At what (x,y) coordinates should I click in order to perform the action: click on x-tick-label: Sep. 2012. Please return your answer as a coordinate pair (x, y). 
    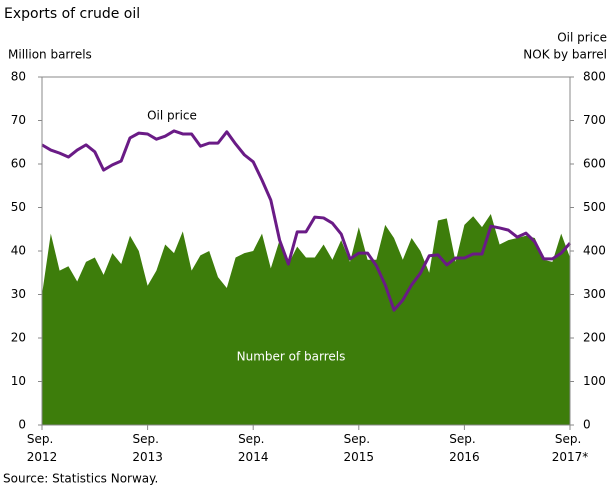
    Looking at the image, I should click on (42, 448).